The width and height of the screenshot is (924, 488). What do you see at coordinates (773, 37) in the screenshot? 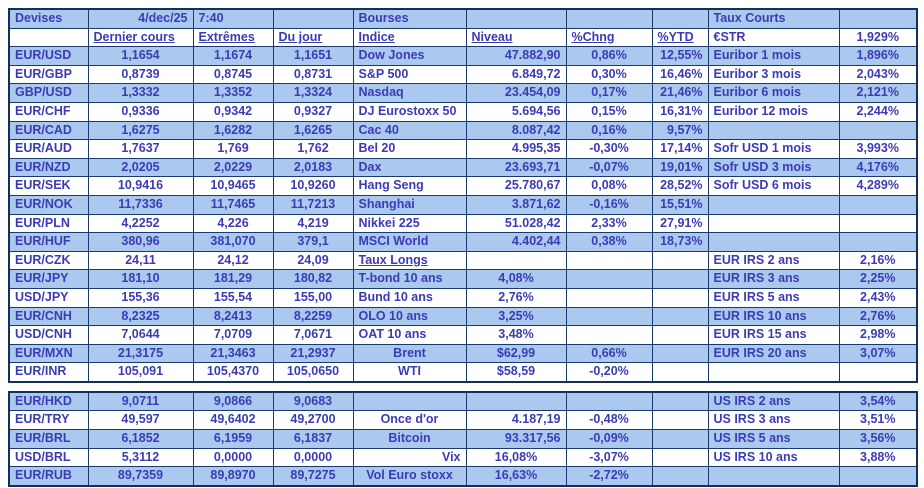
I see `rate-name: €STR` at bounding box center [773, 37].